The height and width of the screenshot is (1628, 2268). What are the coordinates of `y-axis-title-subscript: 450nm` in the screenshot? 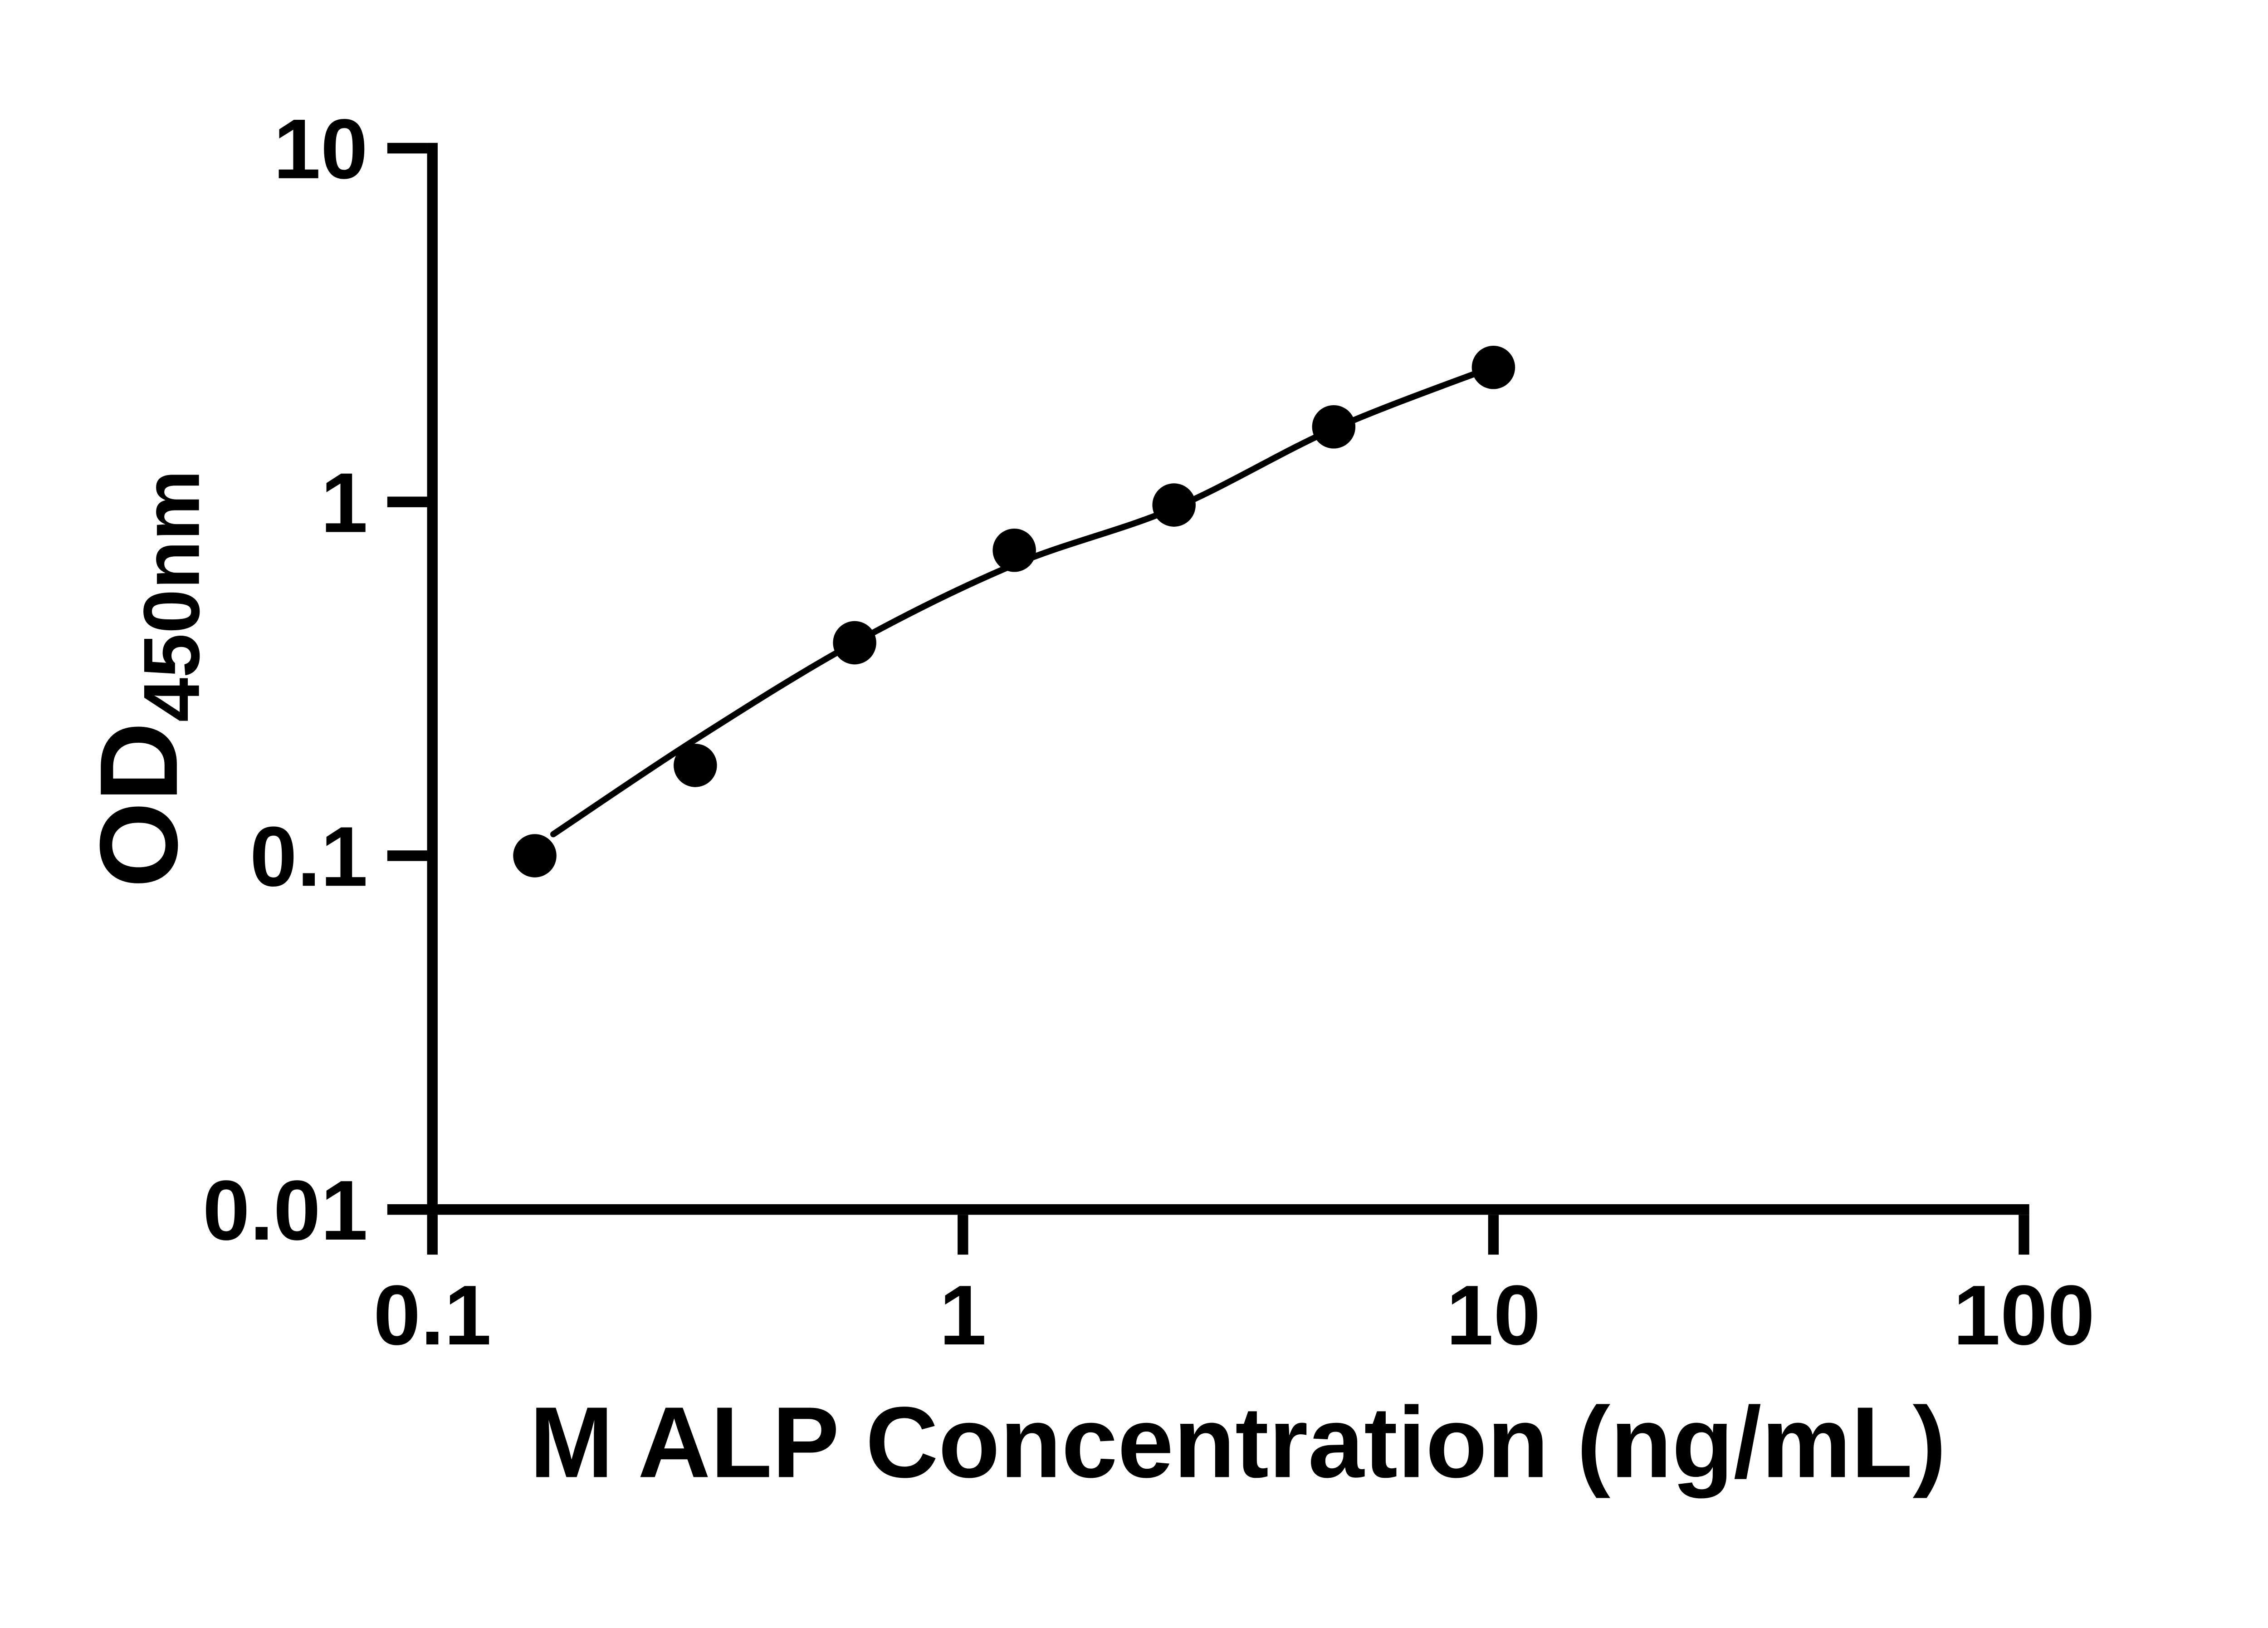 It's located at (171, 596).